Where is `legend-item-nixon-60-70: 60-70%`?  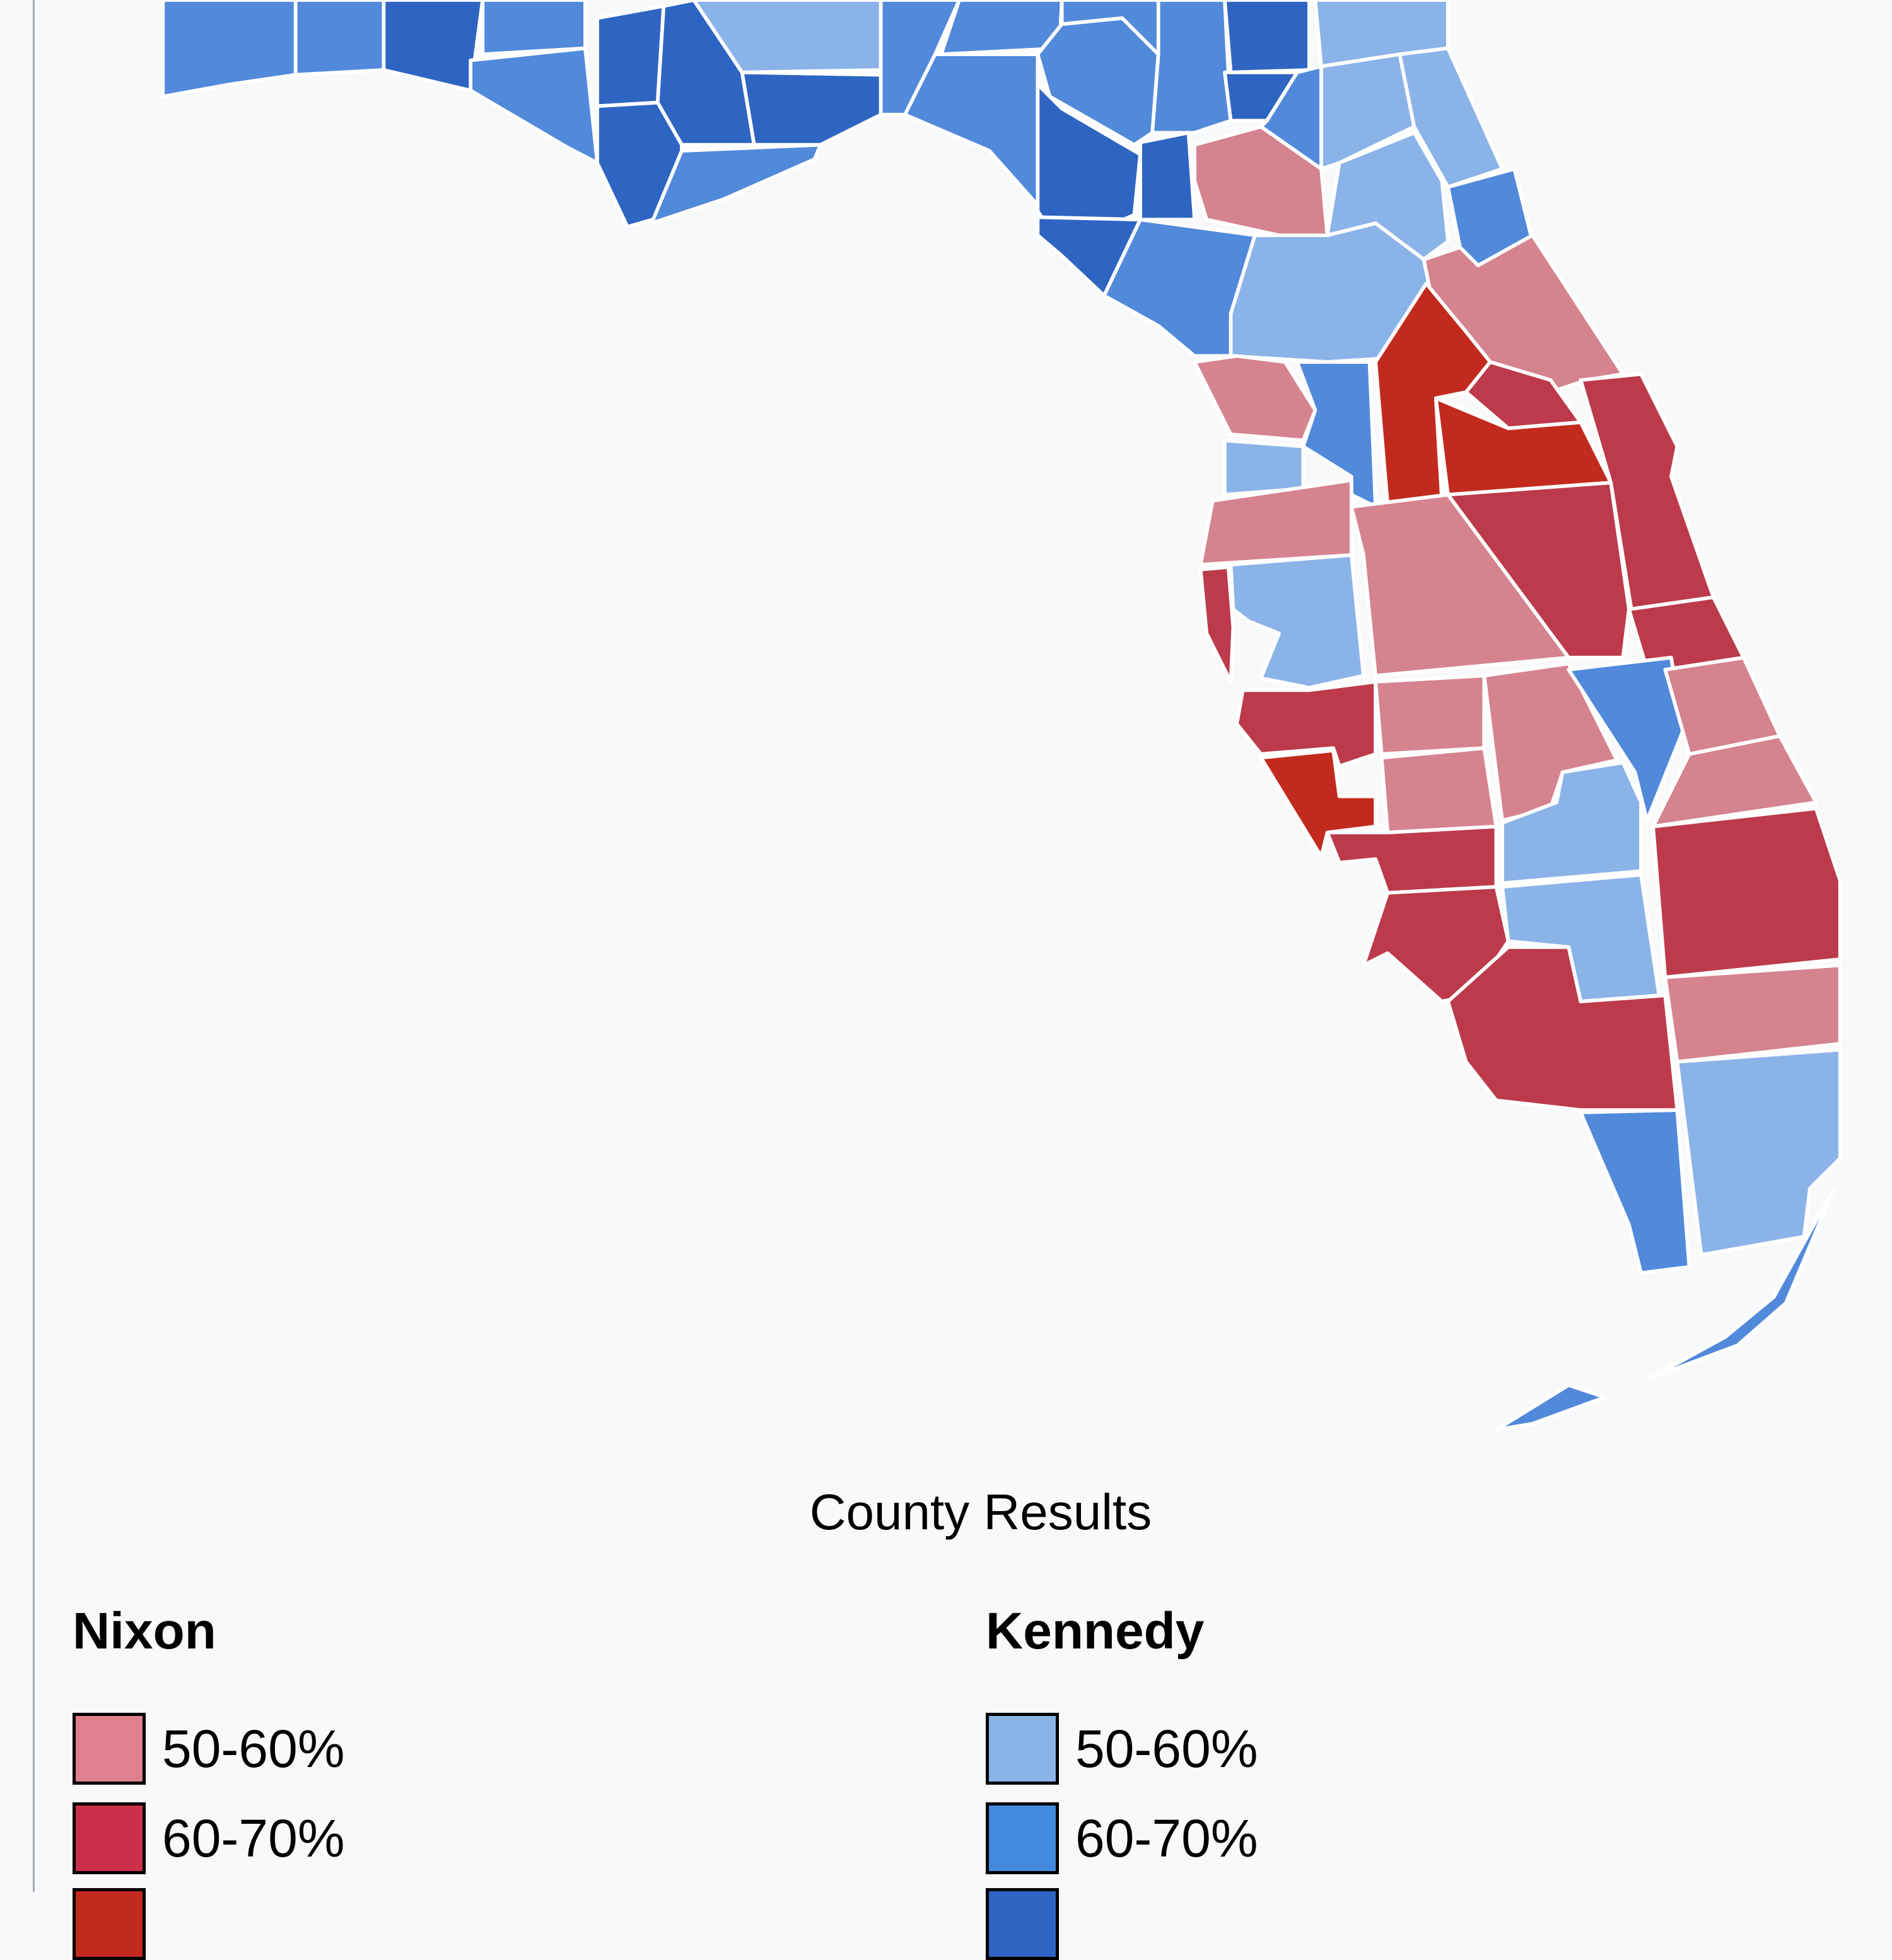 legend-item-nixon-60-70: 60-70% is located at coordinates (209, 1838).